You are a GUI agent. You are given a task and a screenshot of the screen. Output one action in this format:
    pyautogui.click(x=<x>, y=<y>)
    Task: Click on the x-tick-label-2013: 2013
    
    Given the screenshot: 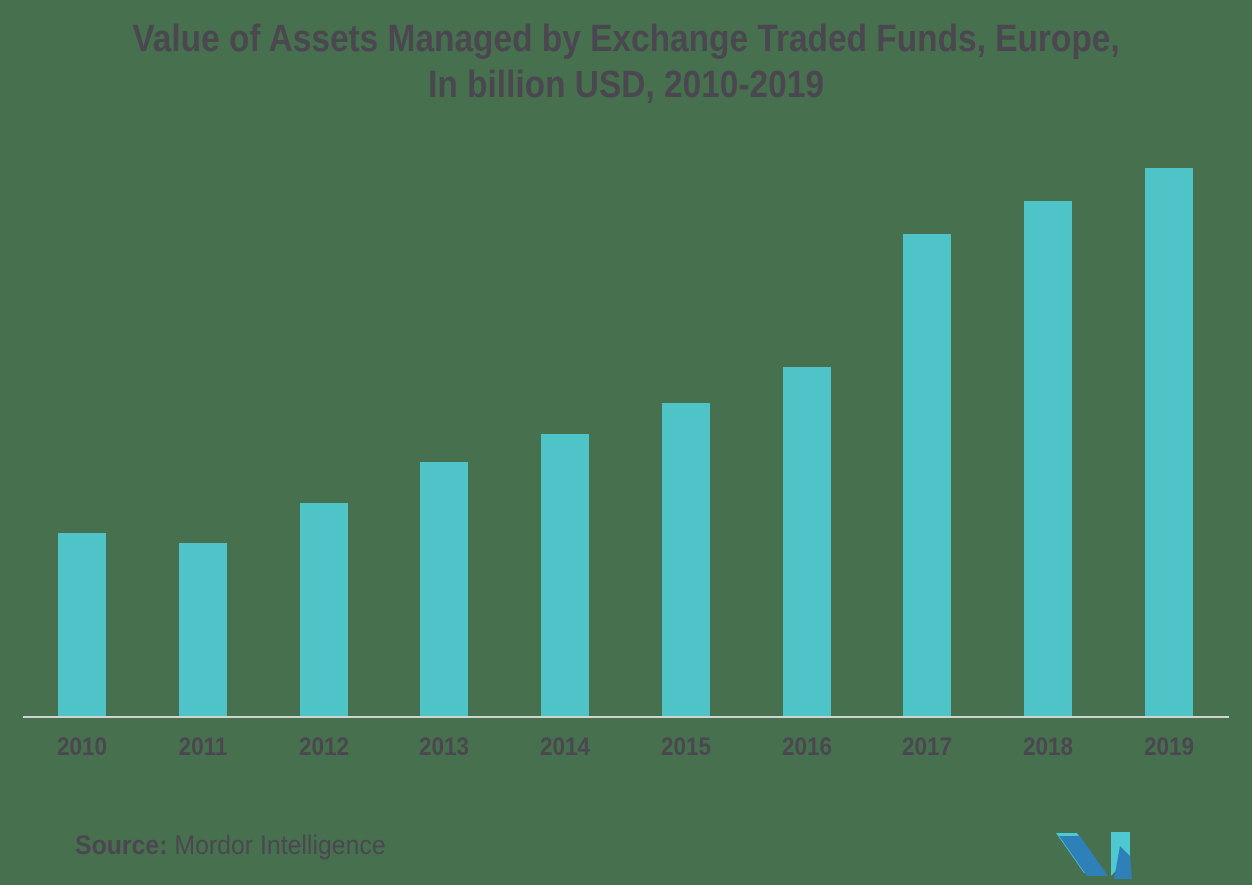 What is the action you would take?
    pyautogui.click(x=444, y=747)
    